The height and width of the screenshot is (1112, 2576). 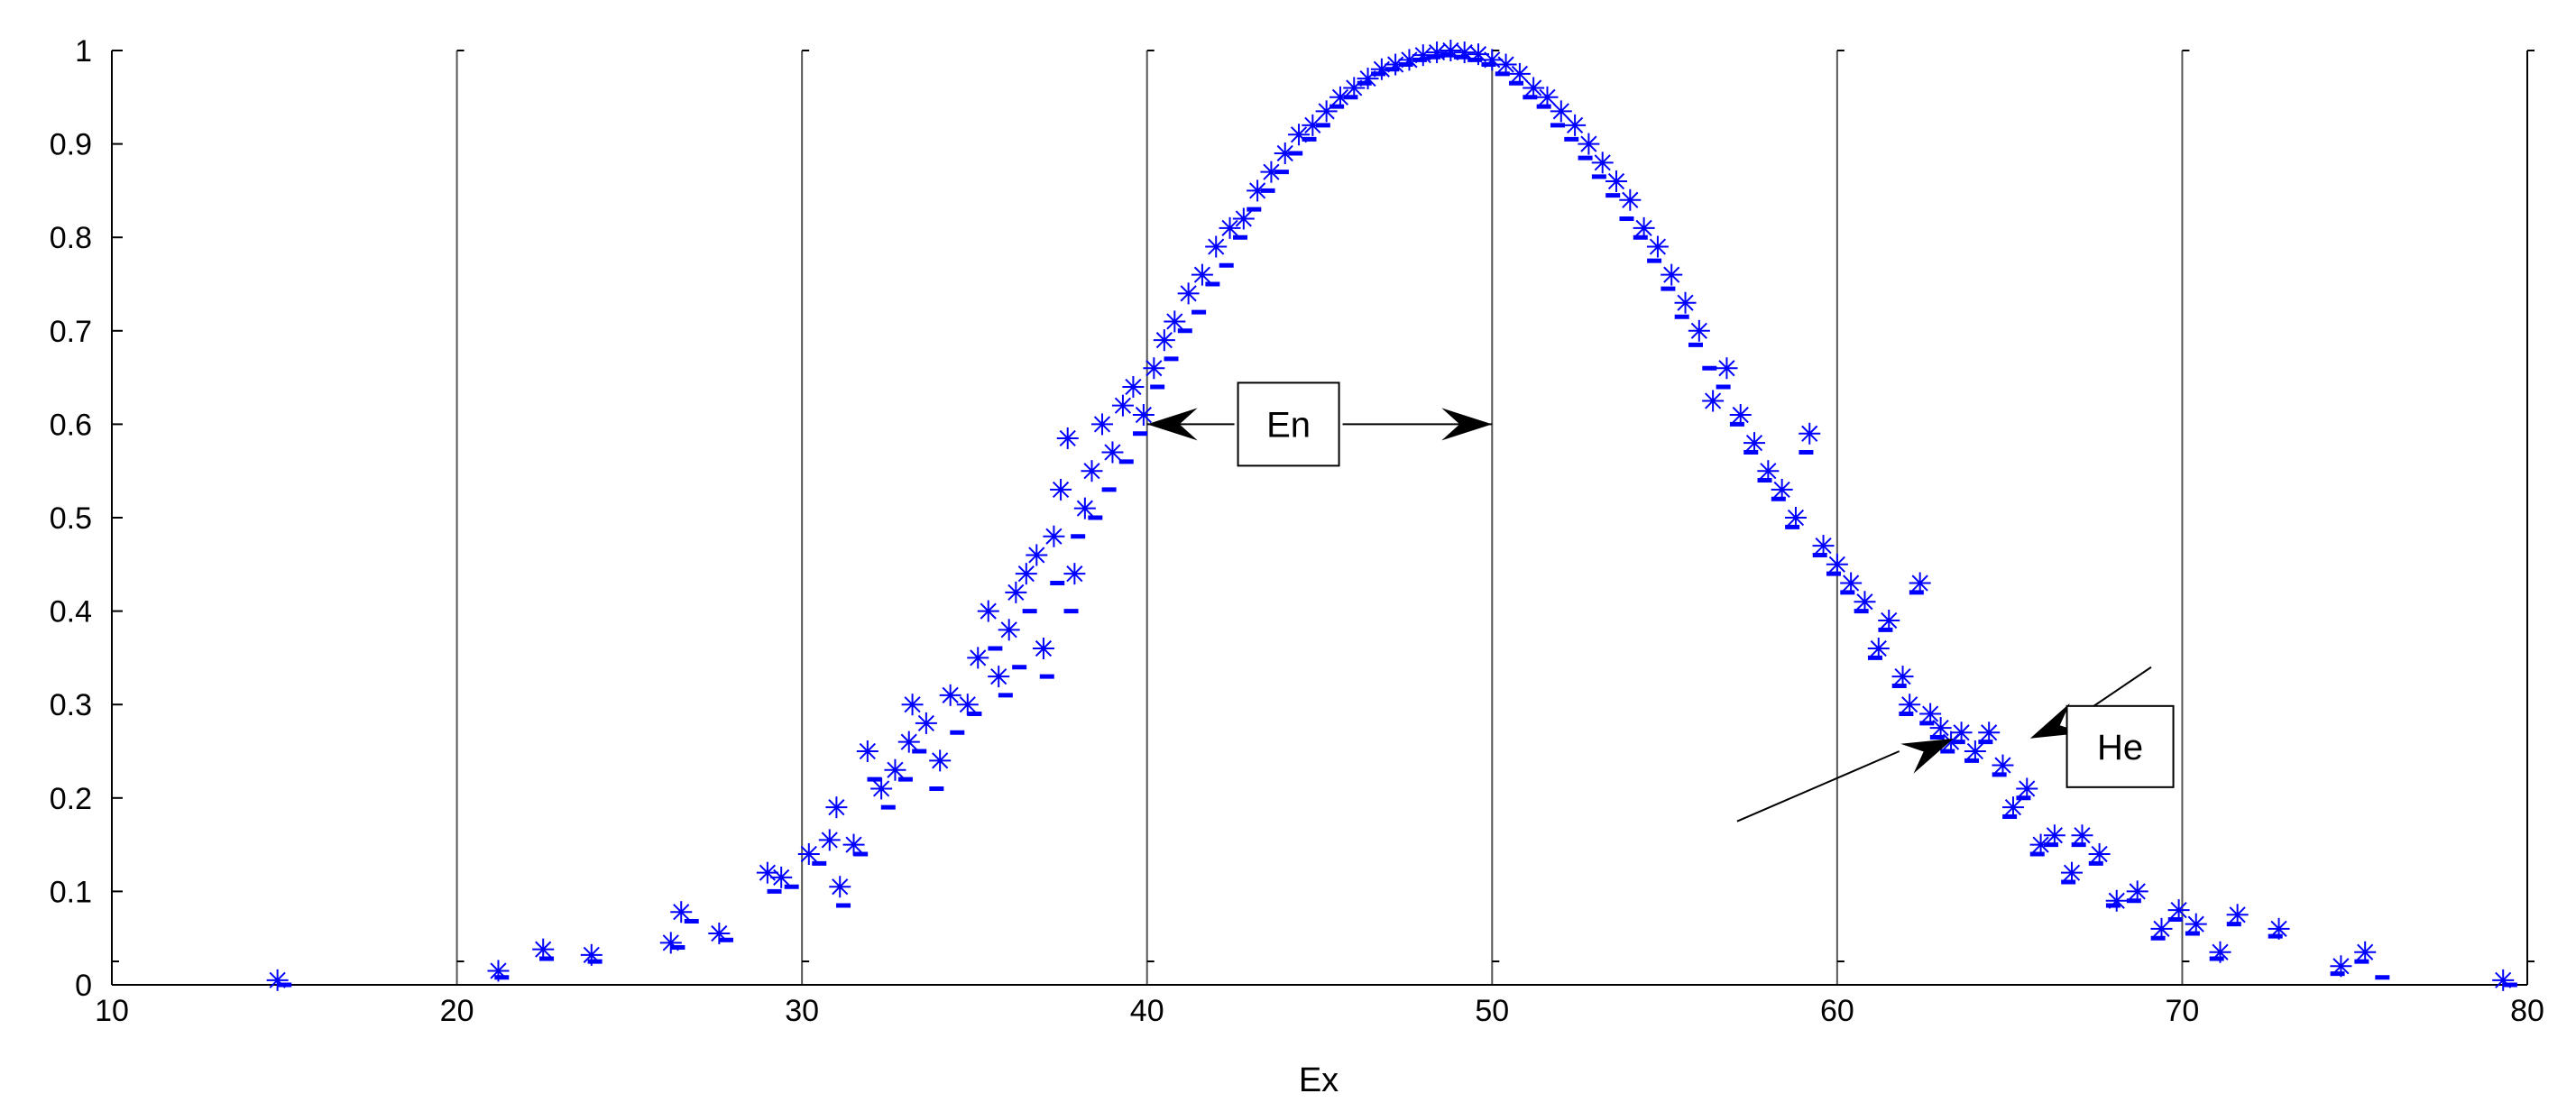 I want to click on y-tick-label: 0.2, so click(x=71, y=799).